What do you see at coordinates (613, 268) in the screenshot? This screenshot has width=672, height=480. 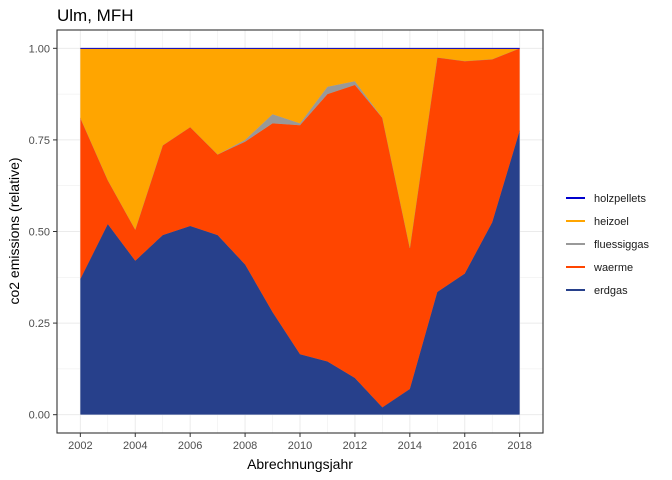 I see `legend-label: waerme` at bounding box center [613, 268].